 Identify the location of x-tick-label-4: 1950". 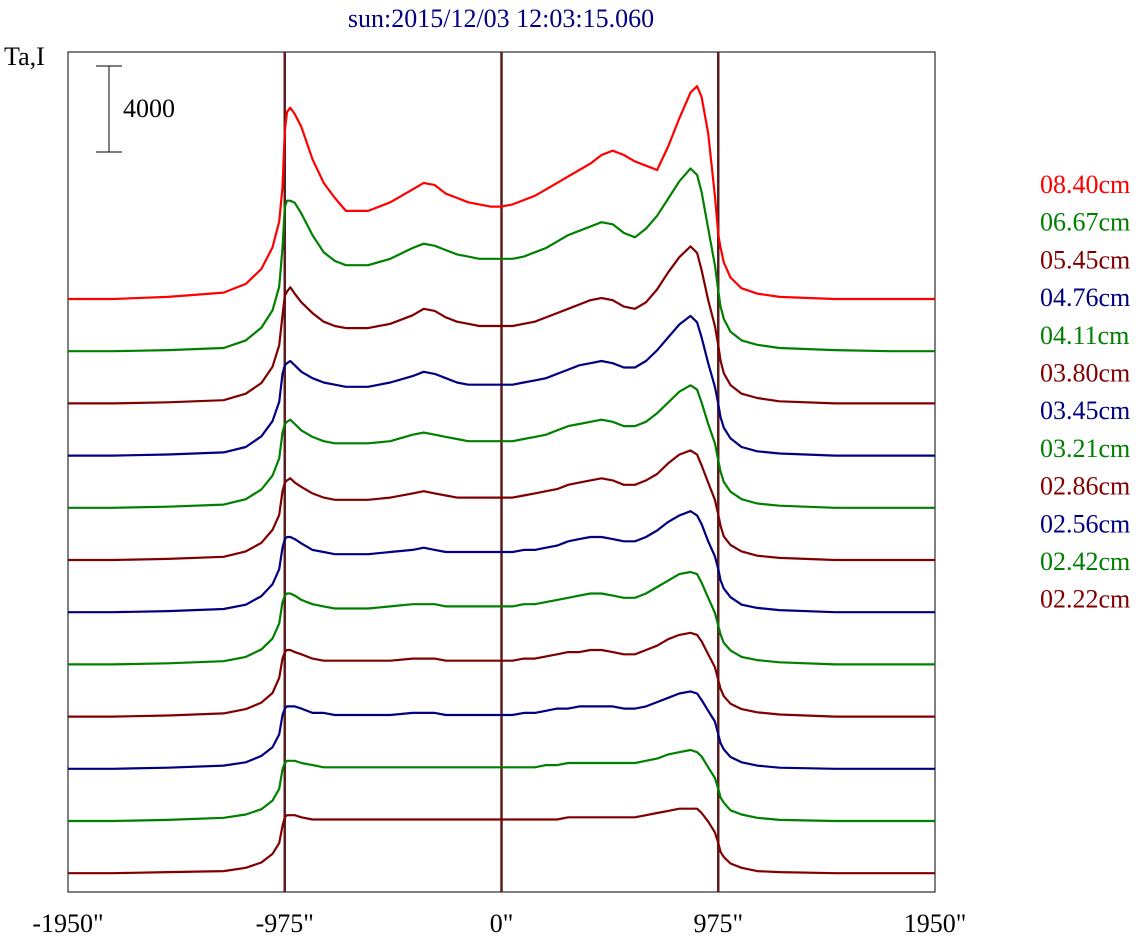
(935, 923).